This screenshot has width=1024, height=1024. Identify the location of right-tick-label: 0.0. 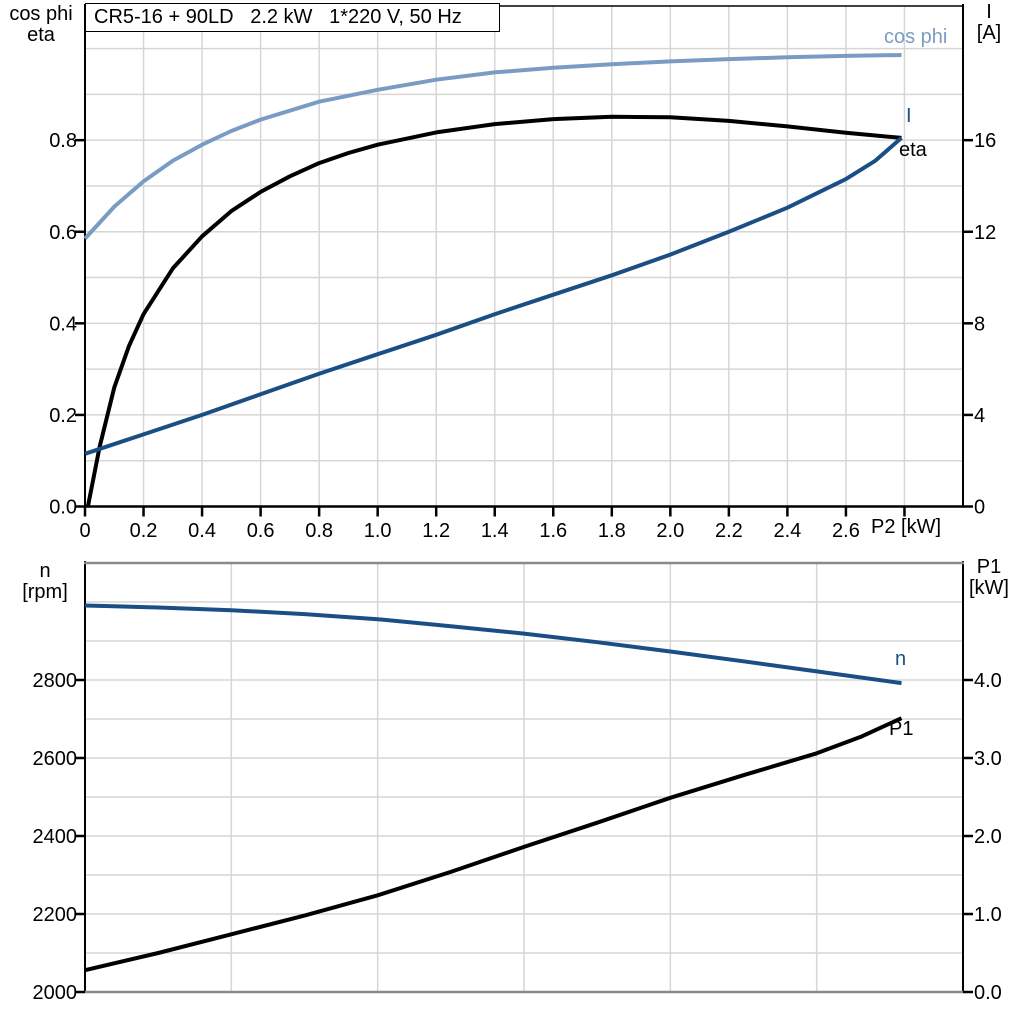
(988, 993).